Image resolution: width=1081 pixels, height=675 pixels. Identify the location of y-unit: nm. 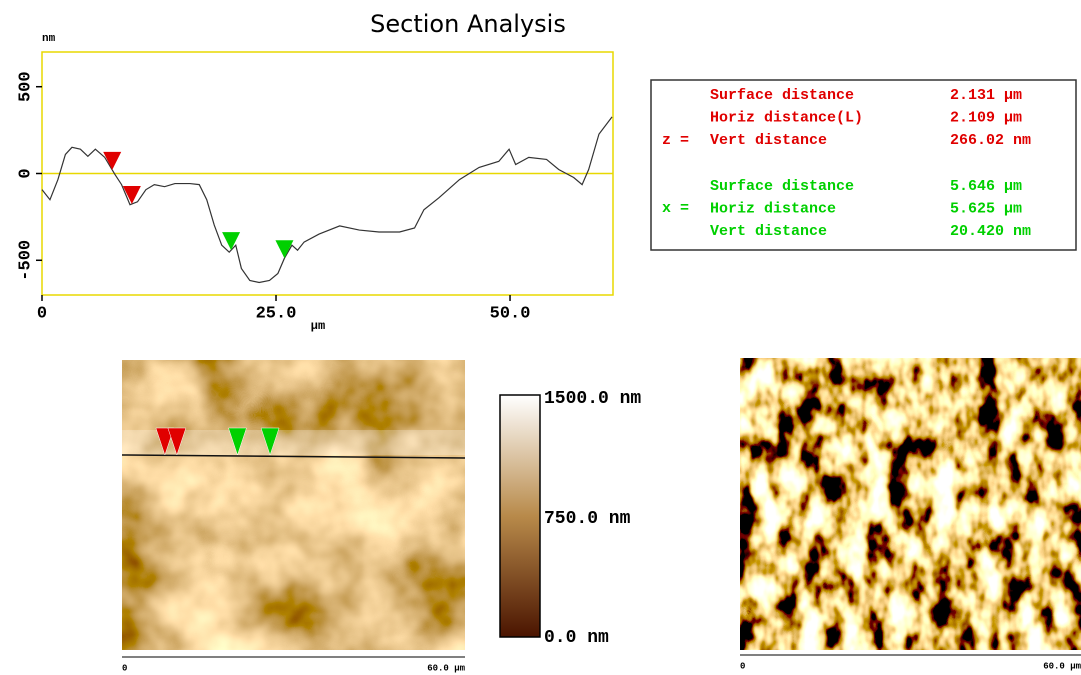
(49, 39).